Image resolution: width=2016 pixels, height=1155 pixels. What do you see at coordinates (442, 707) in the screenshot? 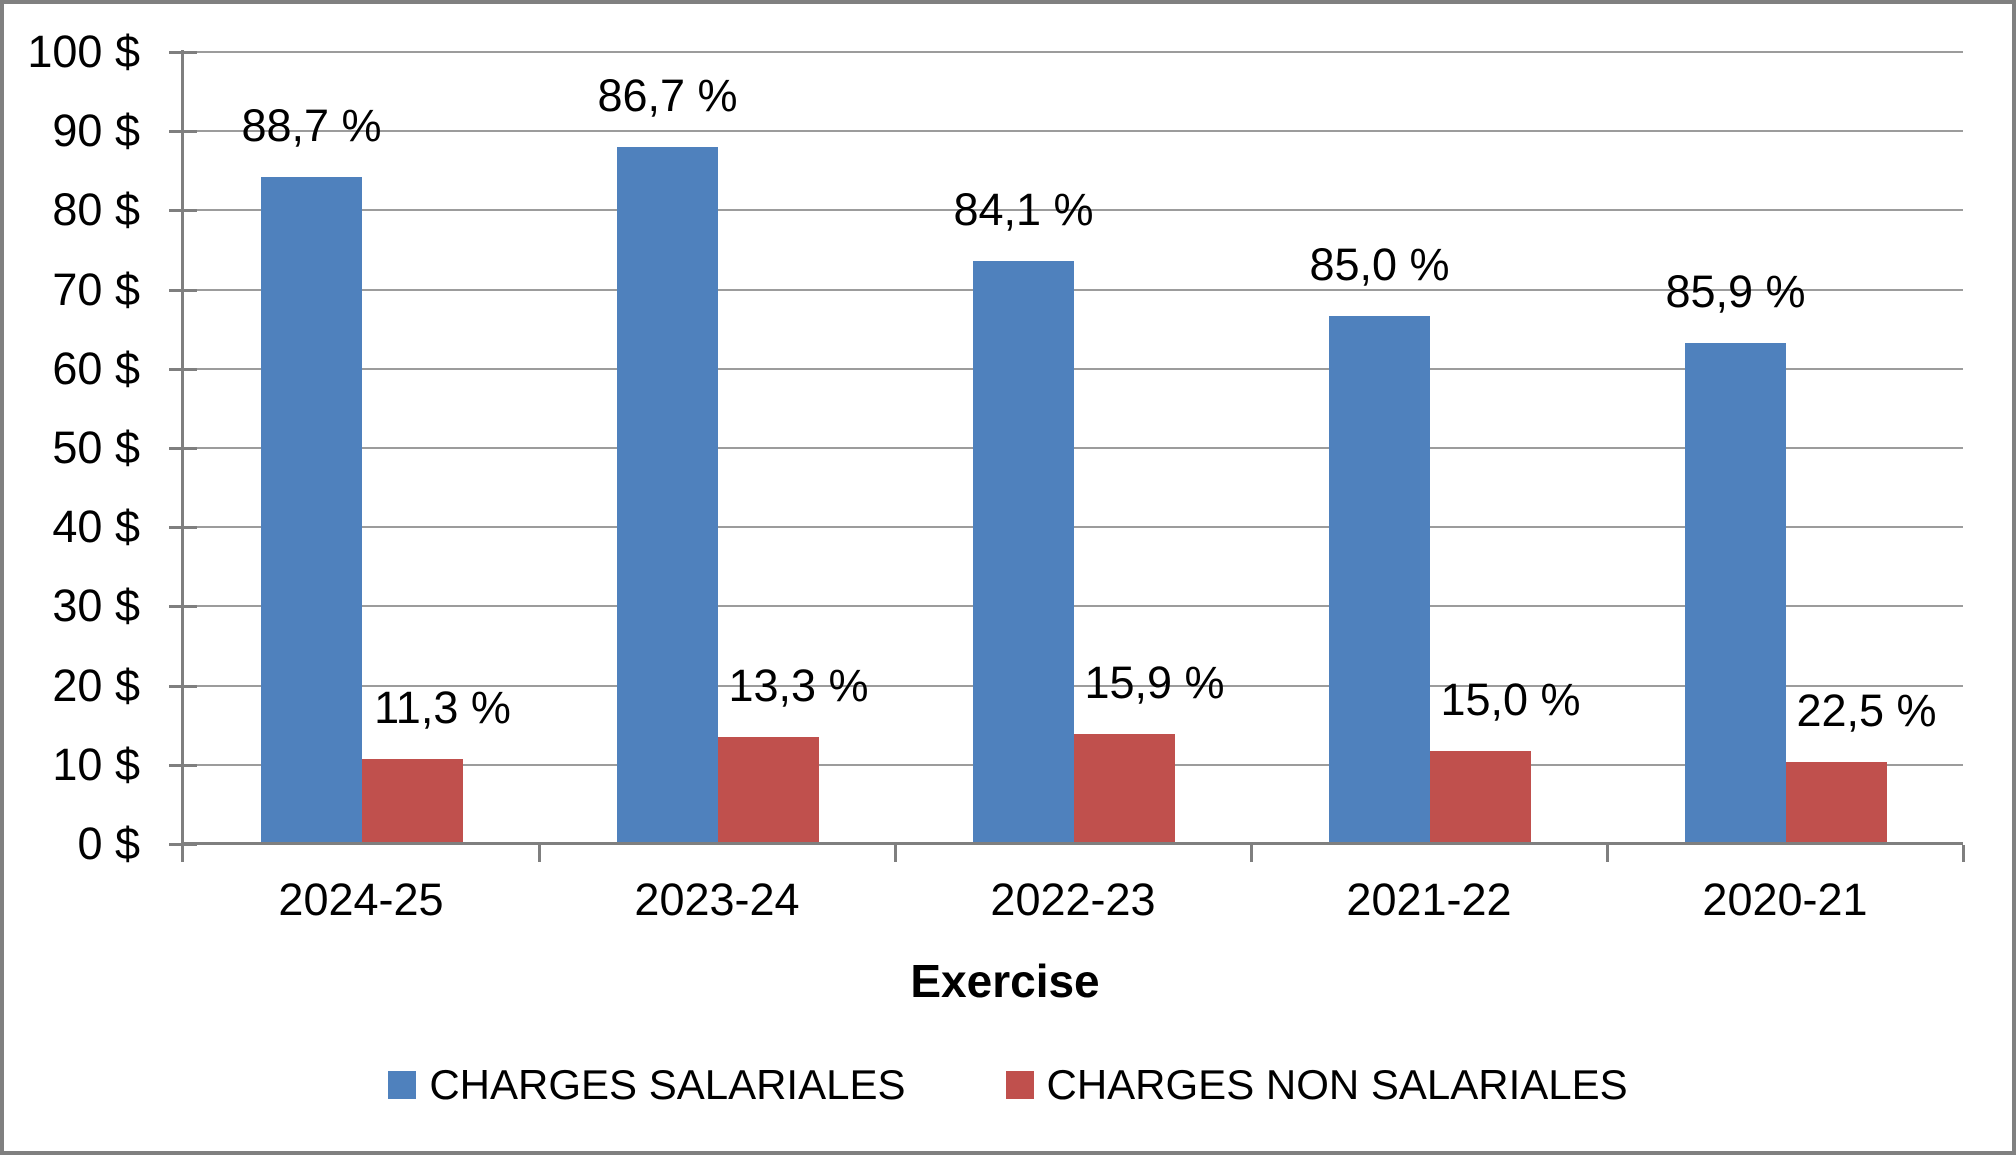
I see `data-label: 11,3 %` at bounding box center [442, 707].